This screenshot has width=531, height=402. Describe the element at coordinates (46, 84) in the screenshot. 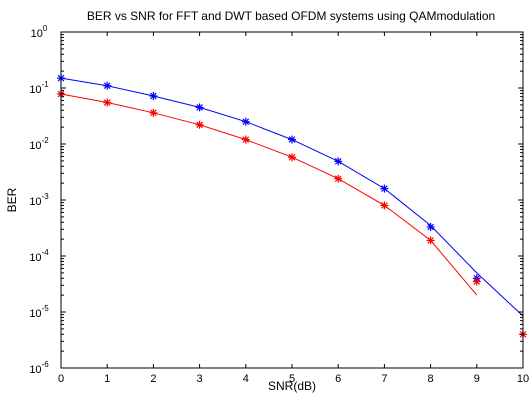

I see `y-tick-exponent: -1` at that location.